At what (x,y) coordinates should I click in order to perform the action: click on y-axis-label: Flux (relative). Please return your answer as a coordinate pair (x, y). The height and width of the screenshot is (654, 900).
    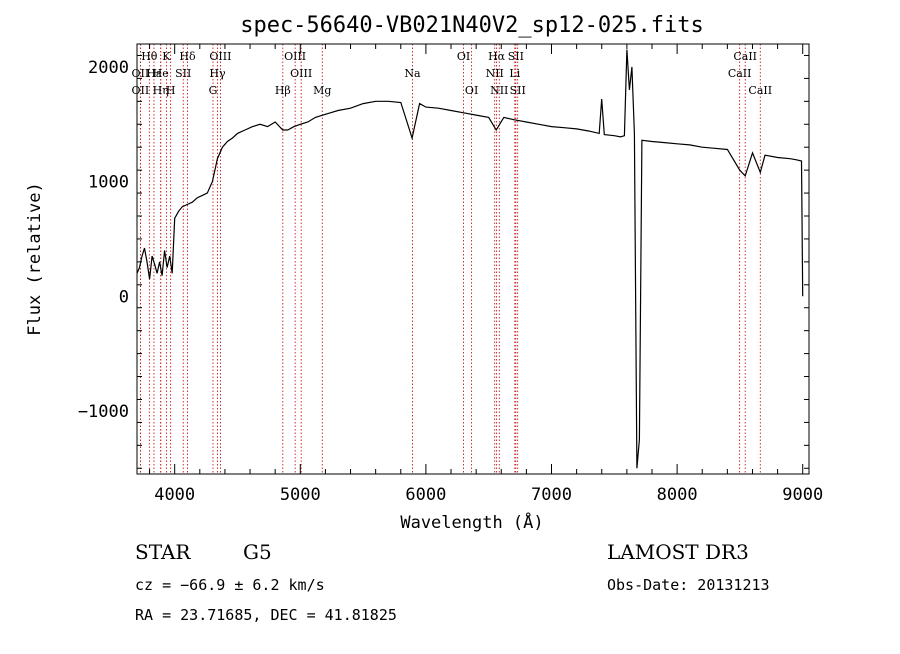
    Looking at the image, I should click on (35, 259).